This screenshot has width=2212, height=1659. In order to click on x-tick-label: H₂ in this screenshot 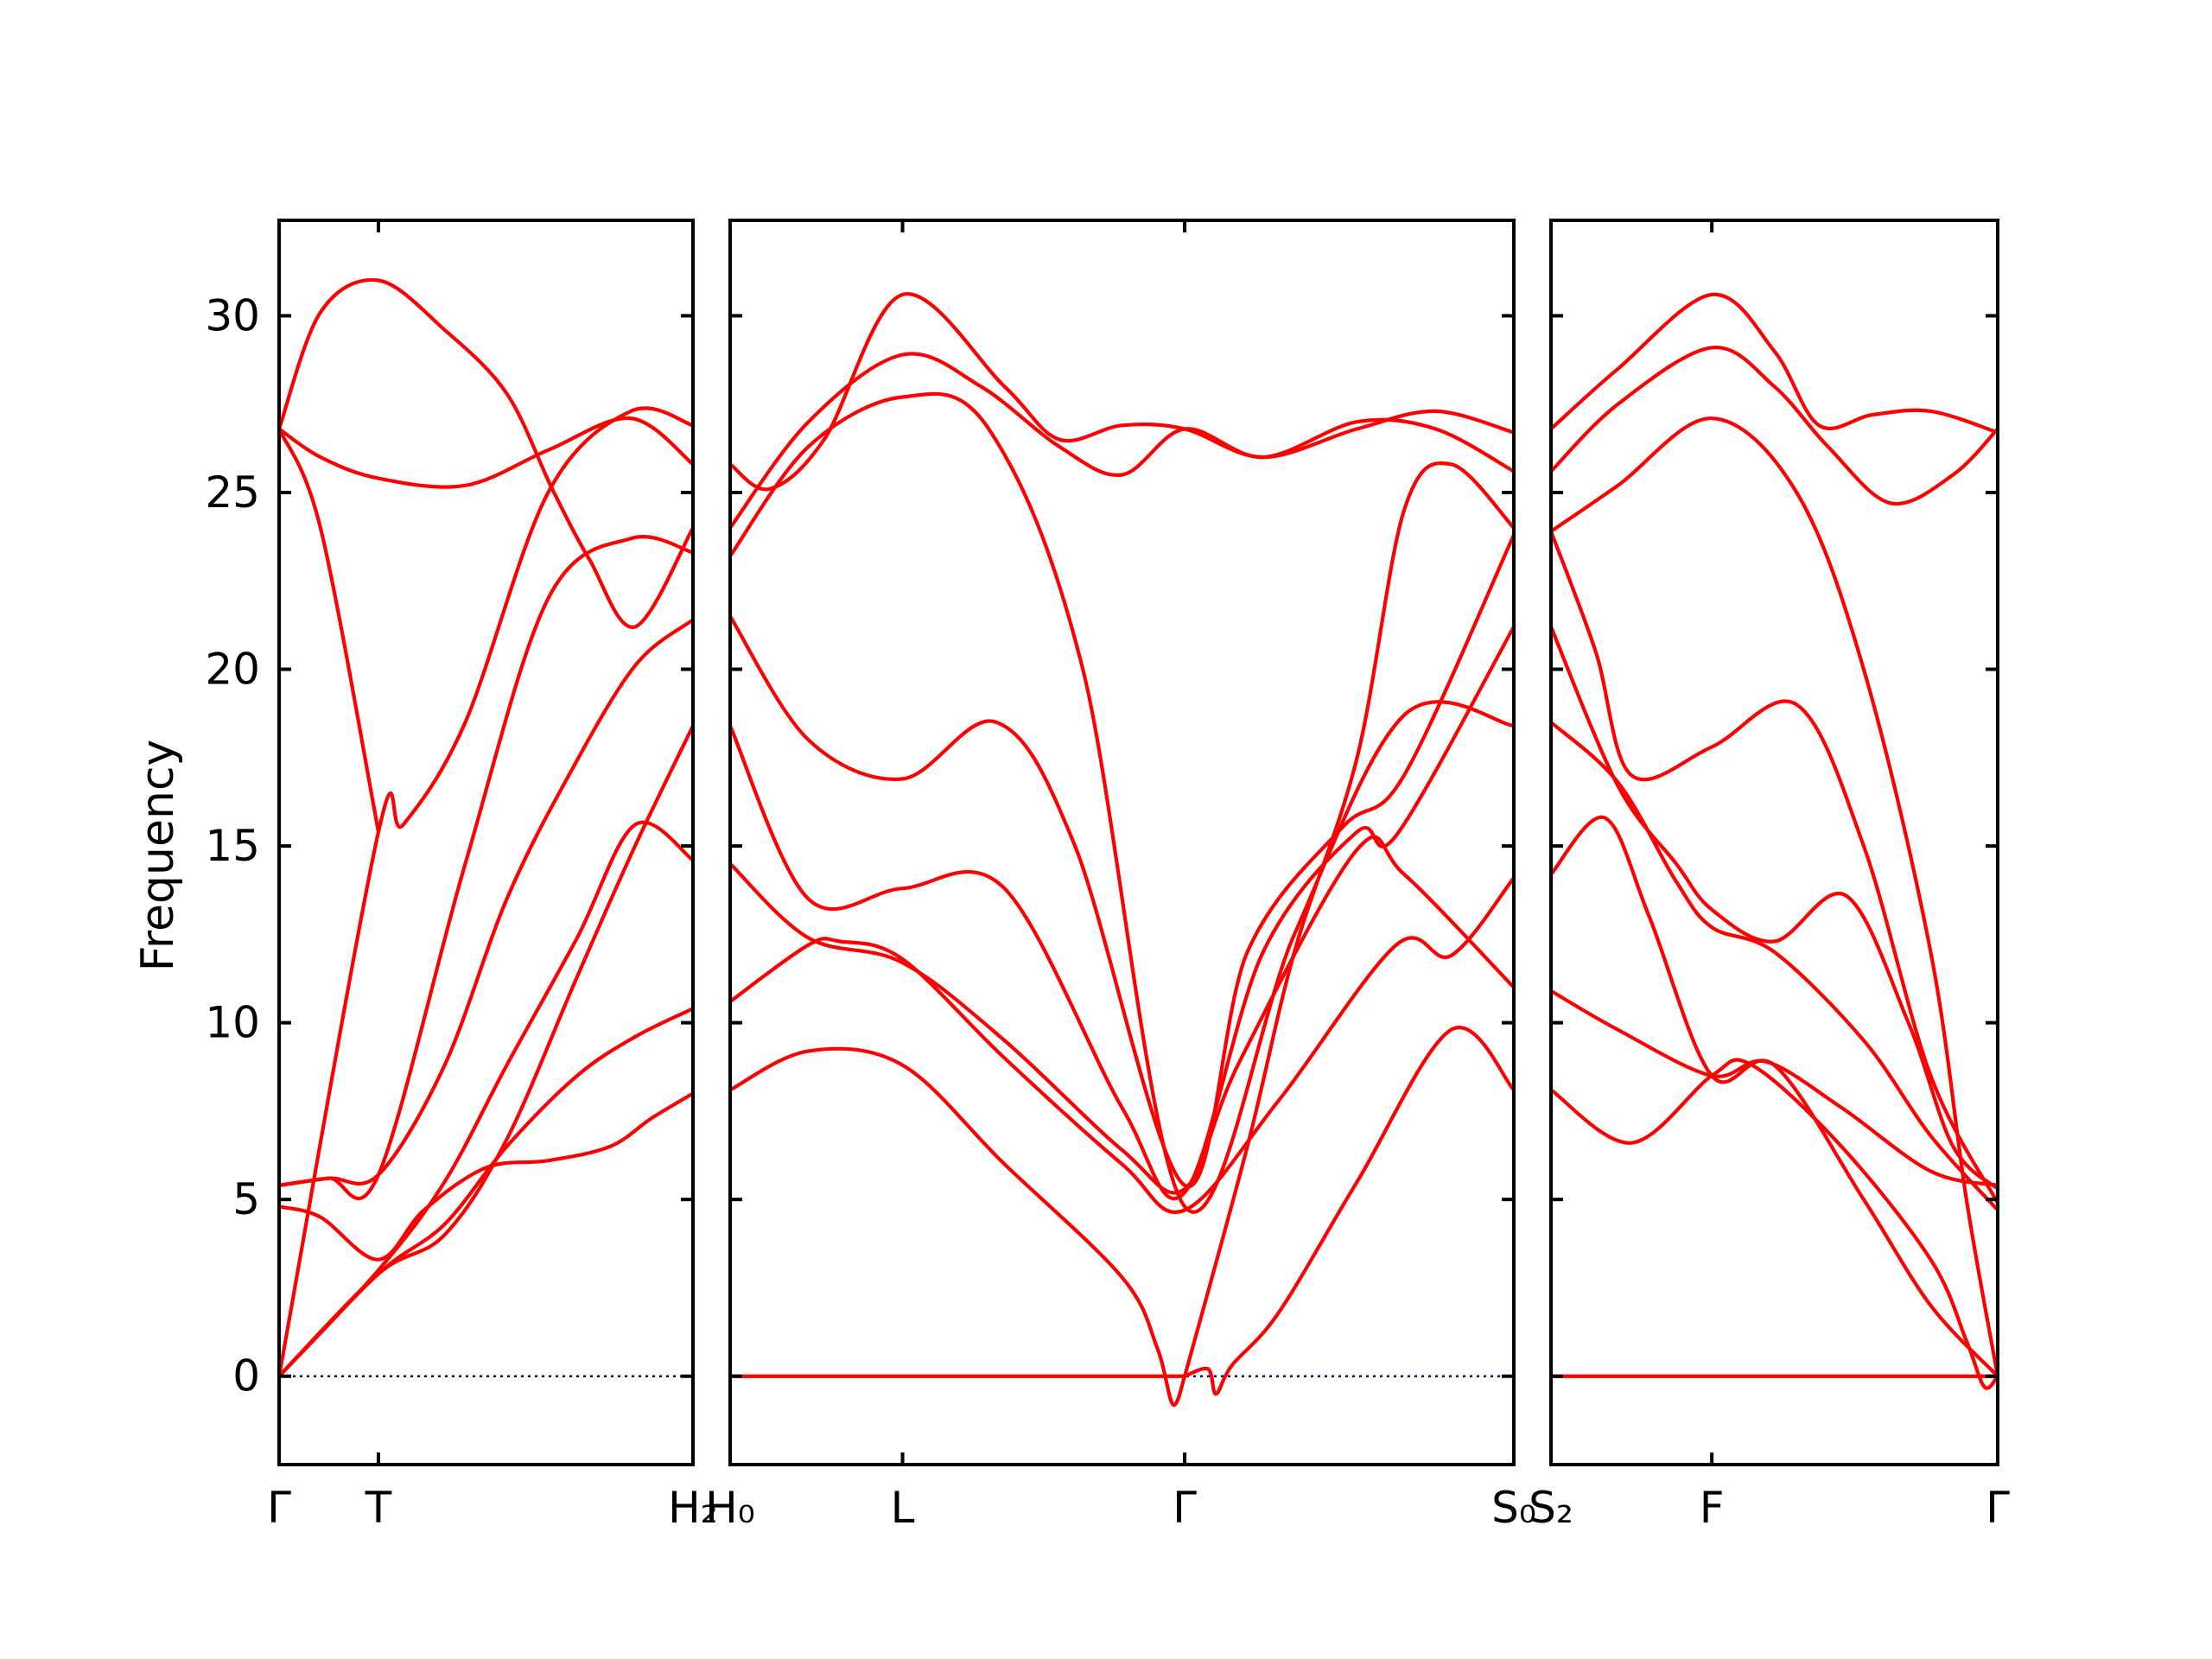, I will do `click(693, 1508)`.